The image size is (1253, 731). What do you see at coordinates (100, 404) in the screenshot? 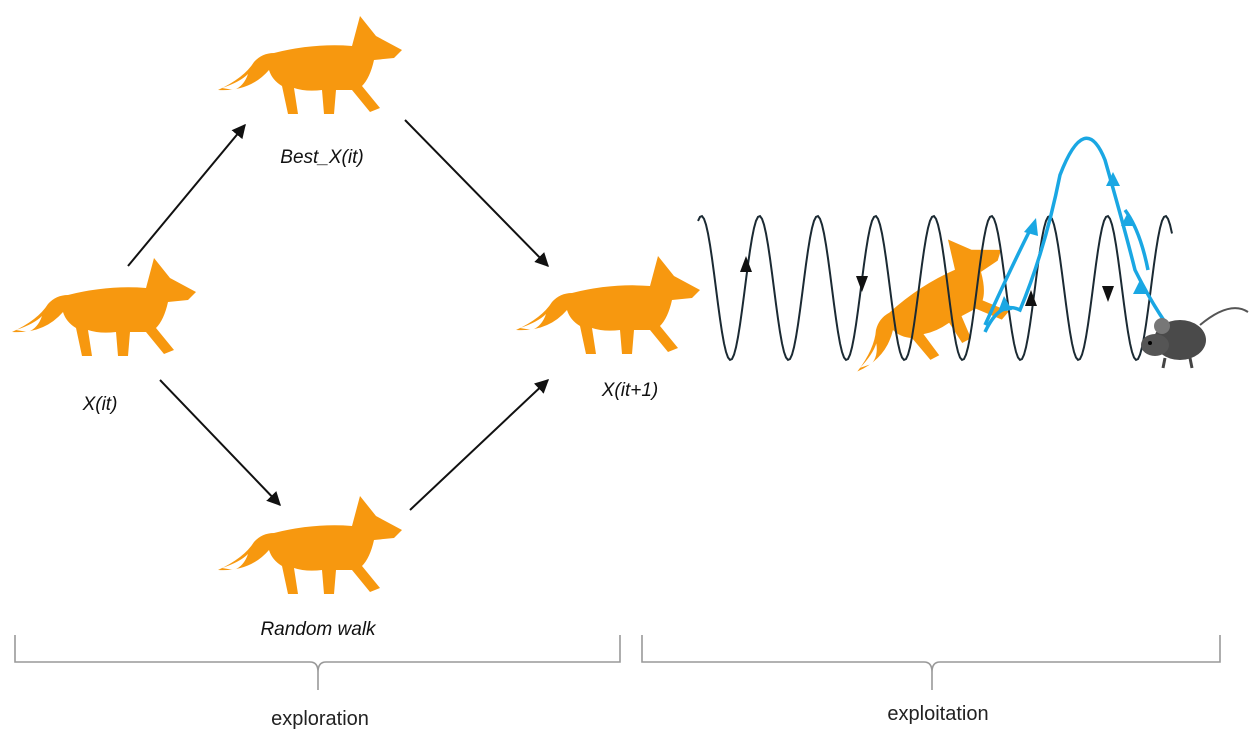
I see `node-label: X(it)` at bounding box center [100, 404].